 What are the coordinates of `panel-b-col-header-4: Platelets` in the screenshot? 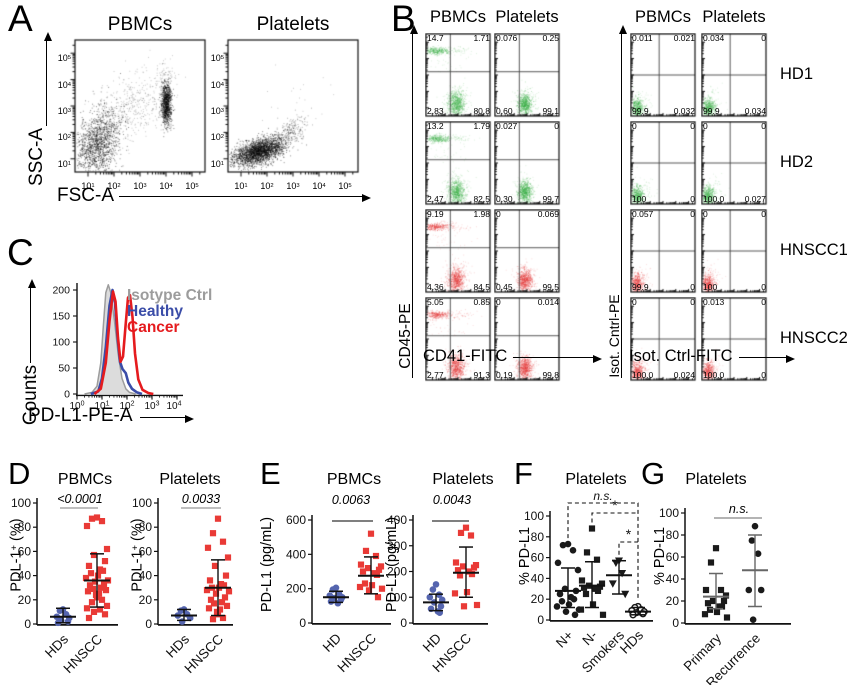 It's located at (734, 17).